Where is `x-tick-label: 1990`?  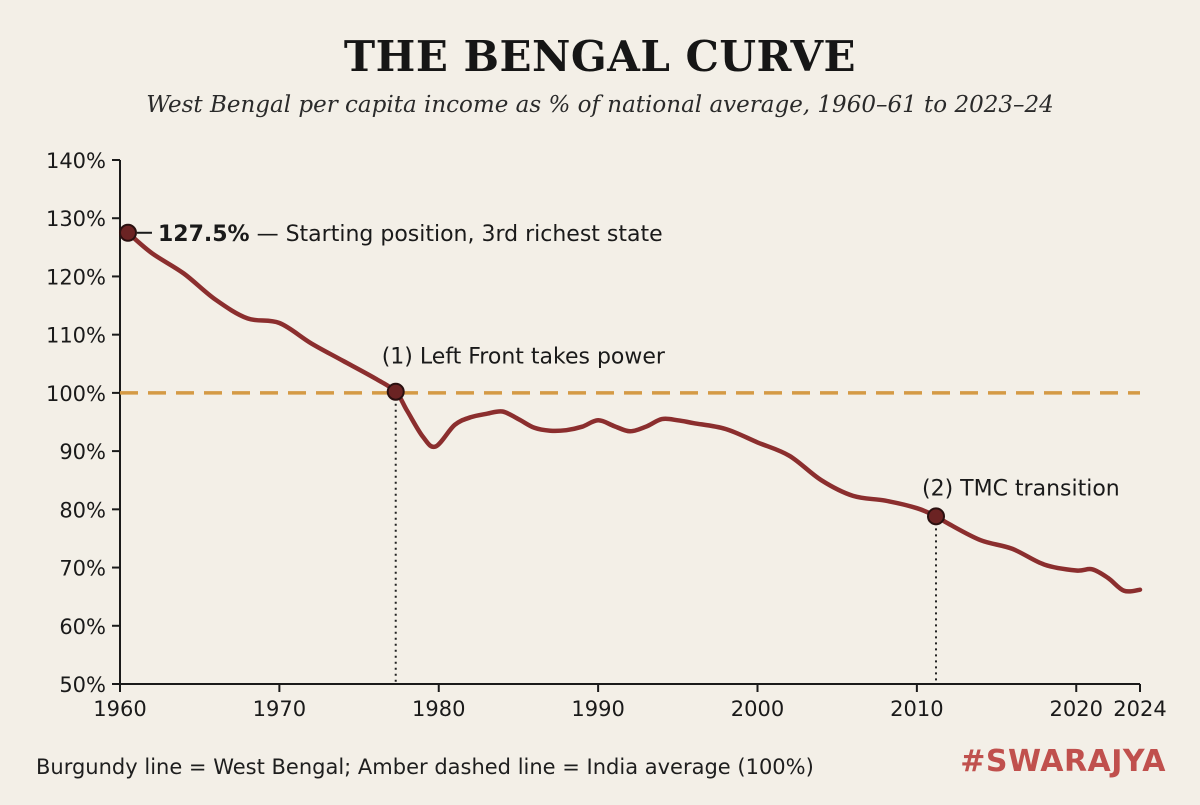
x-tick-label: 1990 is located at coordinates (597, 709).